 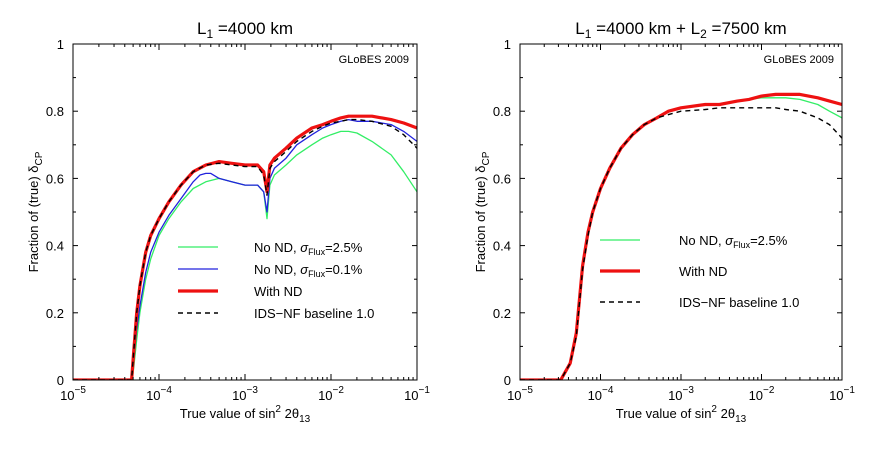 I want to click on chart-title: L1 =4000 km, so click(x=245, y=30).